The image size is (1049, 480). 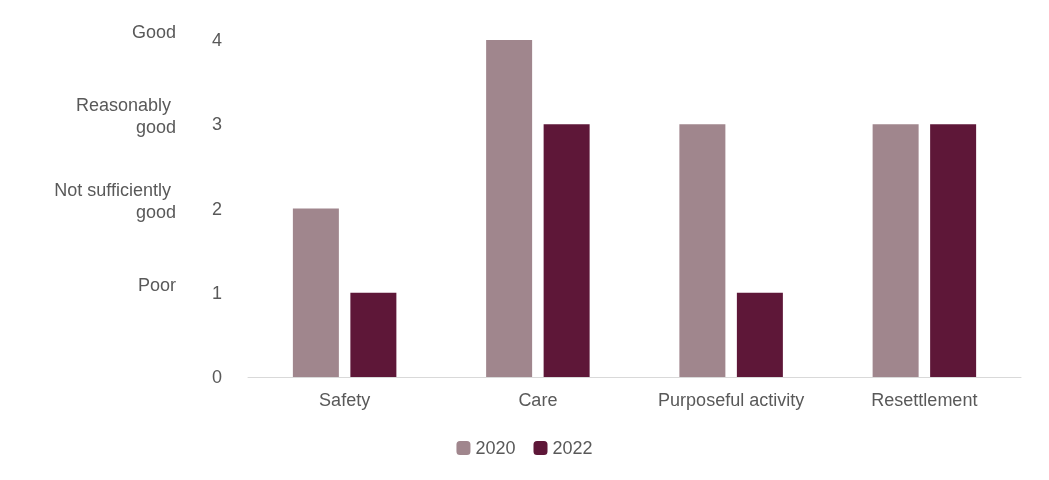 What do you see at coordinates (345, 400) in the screenshot?
I see `x-tick-label: Safety` at bounding box center [345, 400].